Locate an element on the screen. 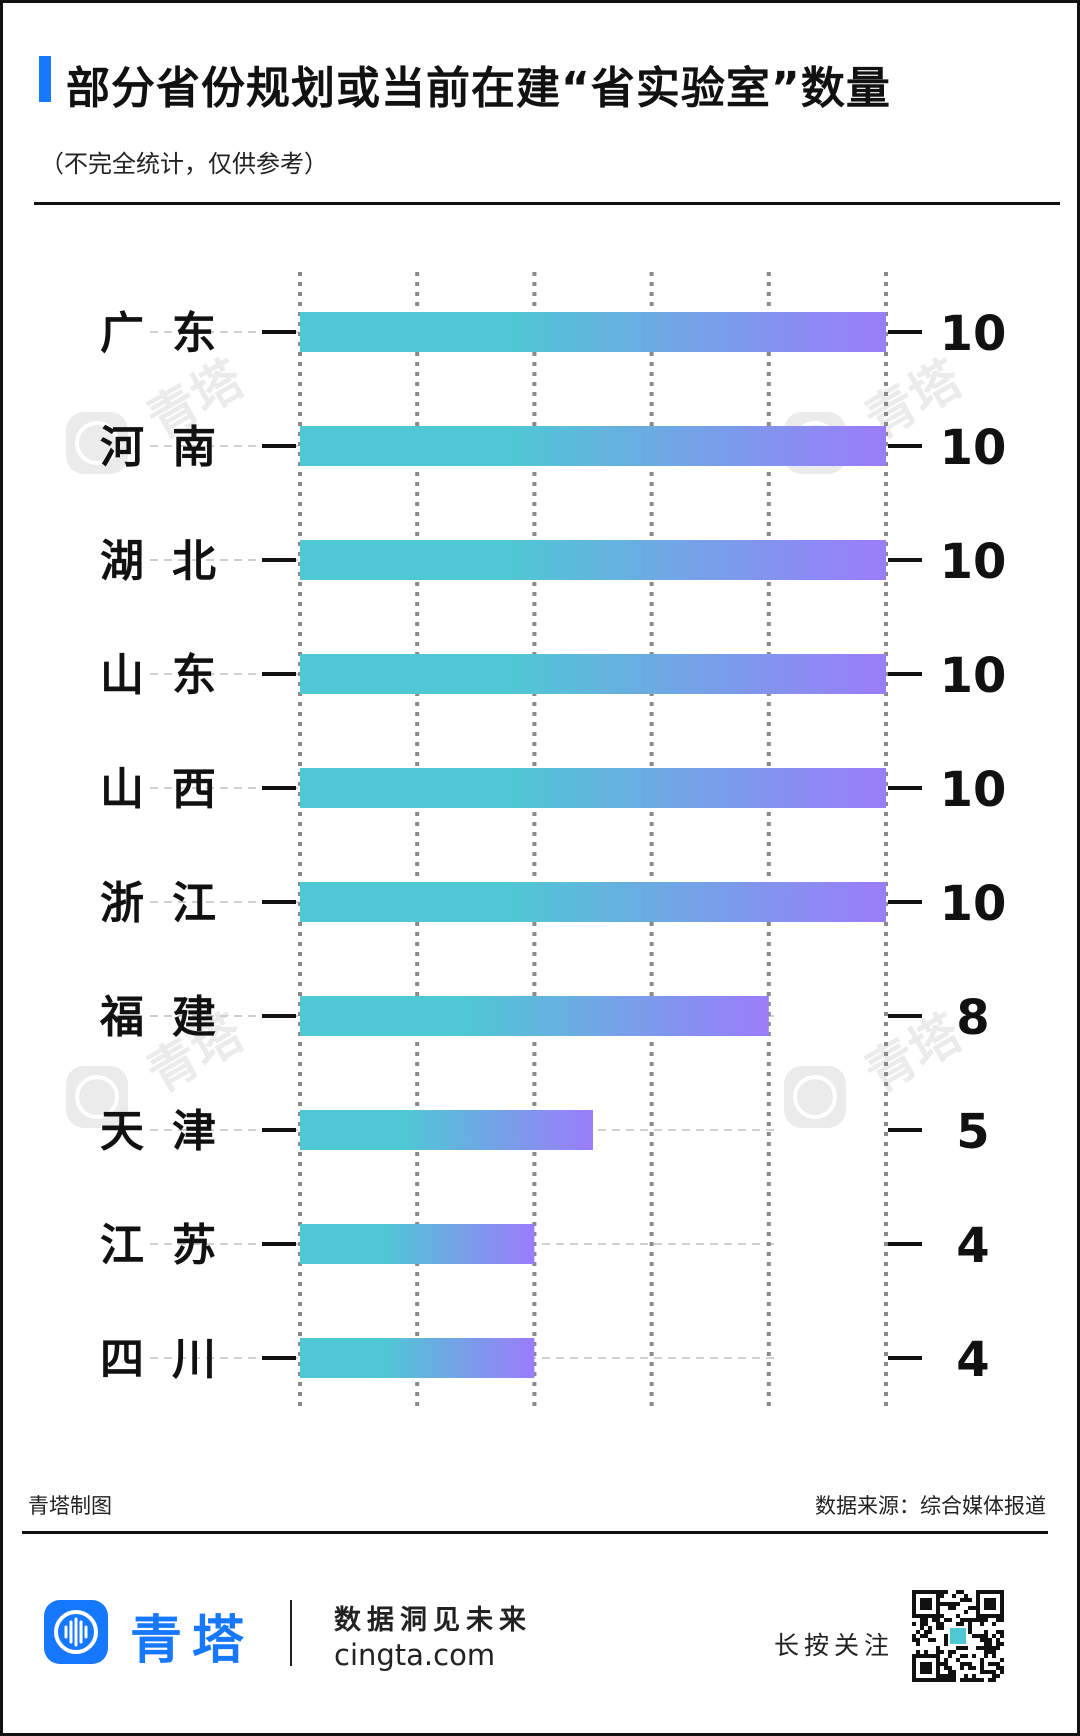 This screenshot has width=1080, height=1736. category-label: 浙江 is located at coordinates (158, 903).